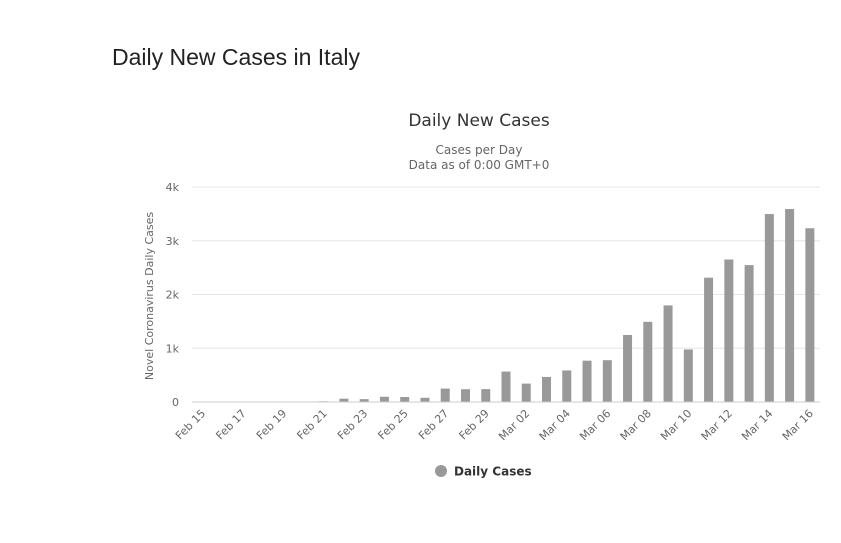 The height and width of the screenshot is (543, 841). What do you see at coordinates (757, 425) in the screenshot?
I see `x-tick-label: Mar 14` at bounding box center [757, 425].